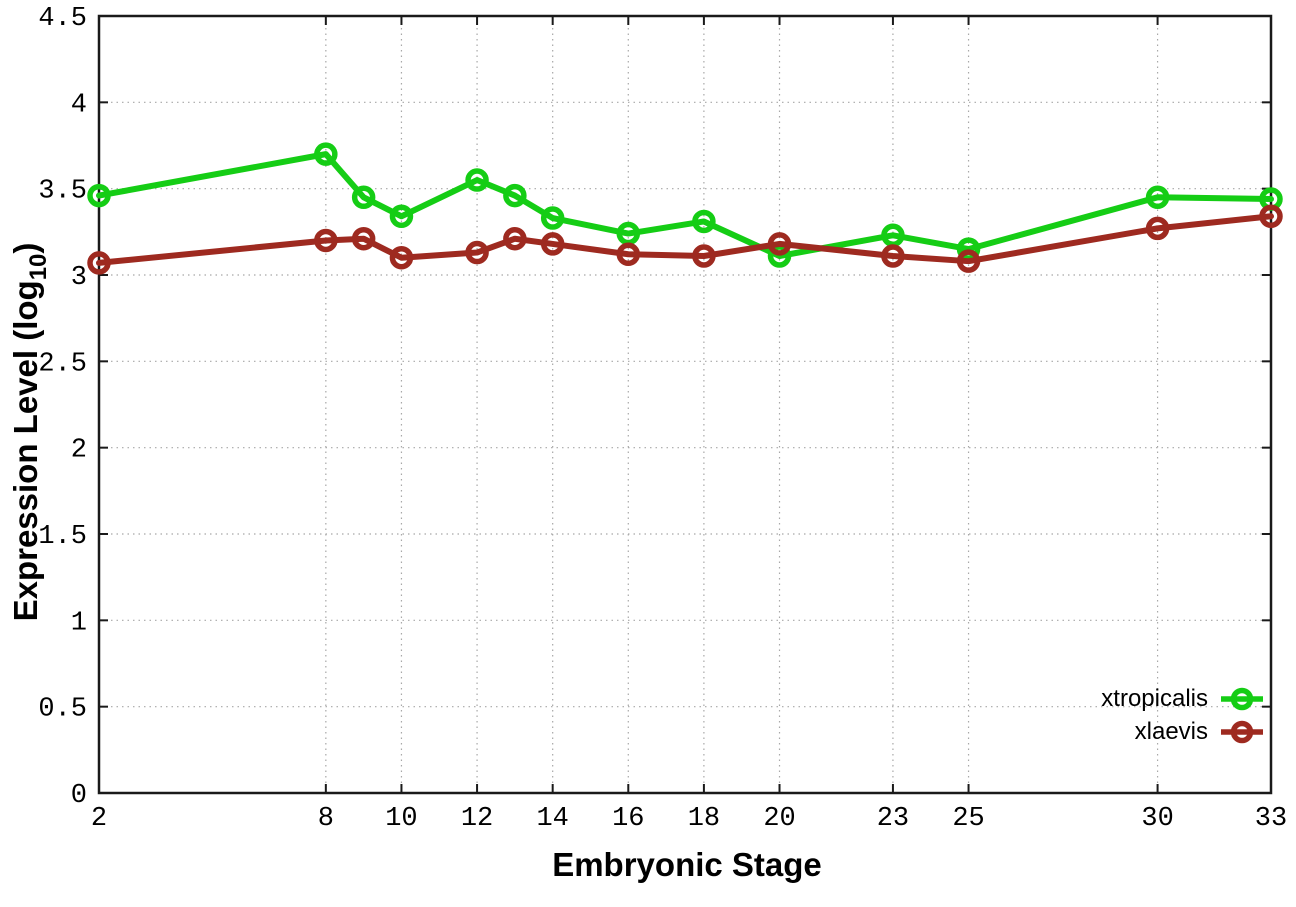 This screenshot has height=907, width=1296. Describe the element at coordinates (326, 819) in the screenshot. I see `x-tick-label: 8` at that location.